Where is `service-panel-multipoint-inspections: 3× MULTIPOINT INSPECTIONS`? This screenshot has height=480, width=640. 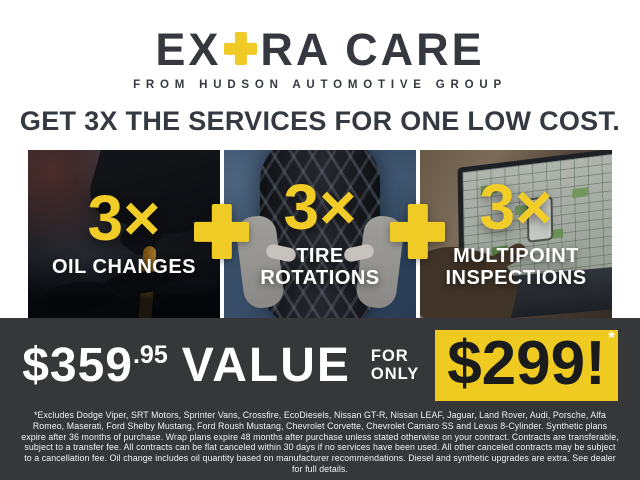 service-panel-multipoint-inspections: 3× MULTIPOINT INSPECTIONS is located at coordinates (516, 234).